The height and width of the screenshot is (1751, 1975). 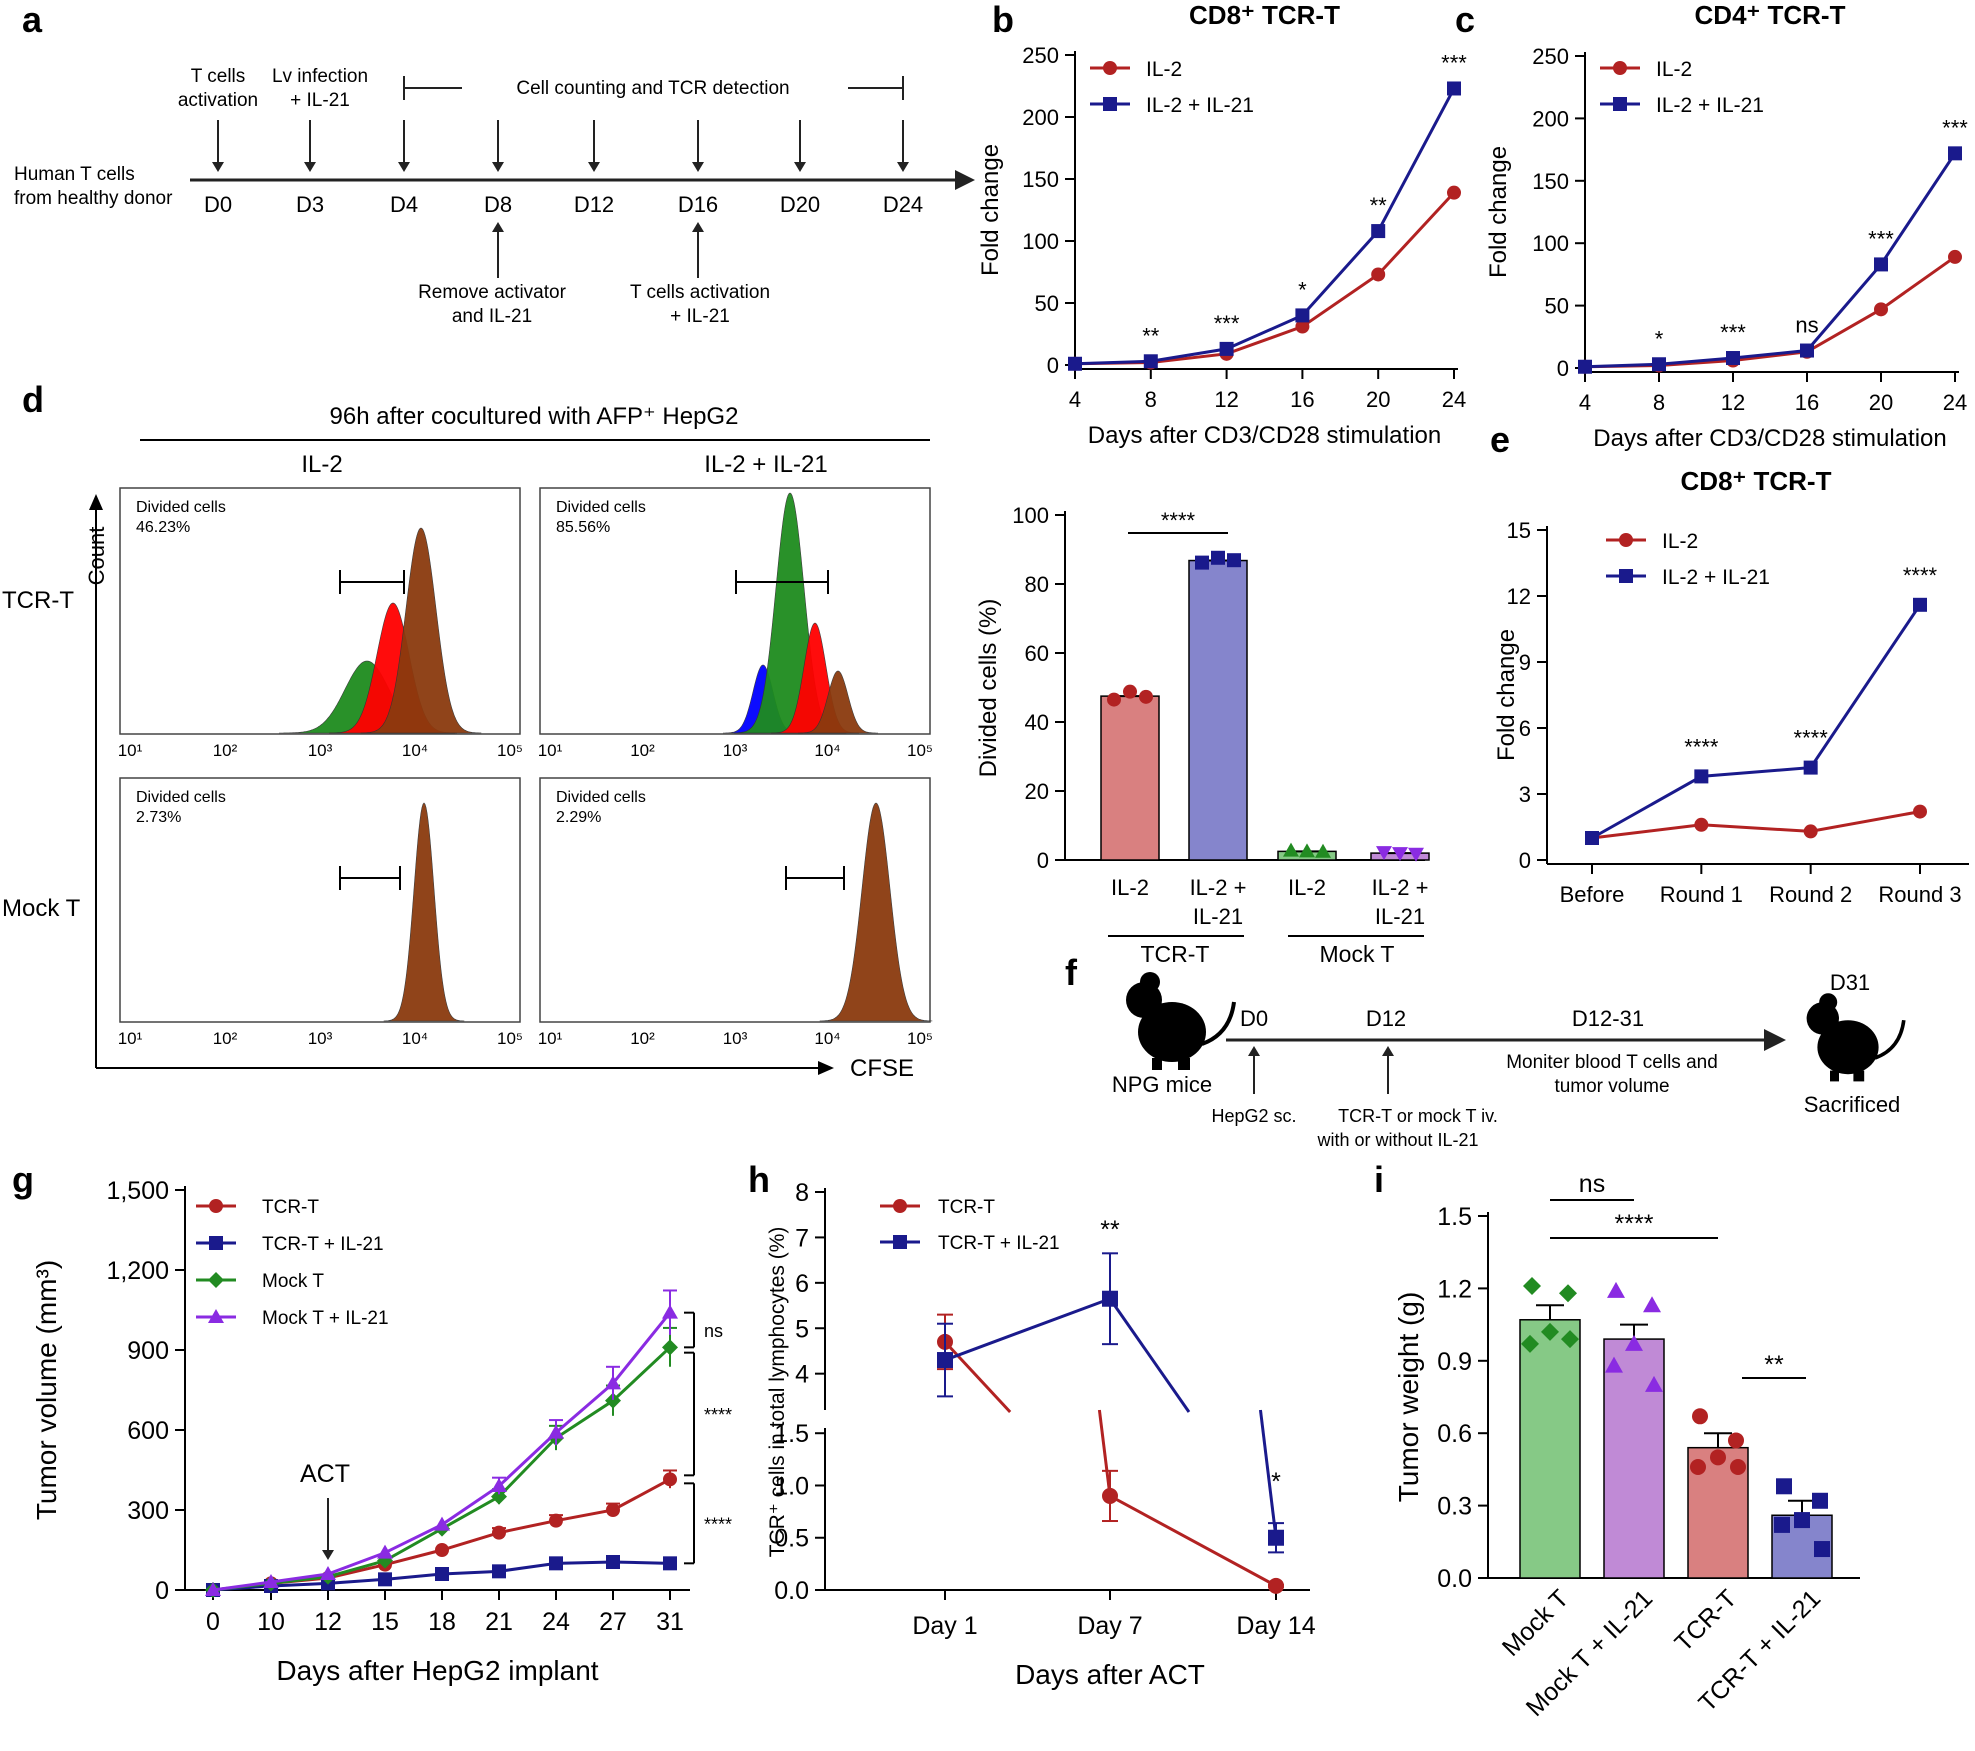 What do you see at coordinates (320, 76) in the screenshot?
I see `event-label: Lv infection` at bounding box center [320, 76].